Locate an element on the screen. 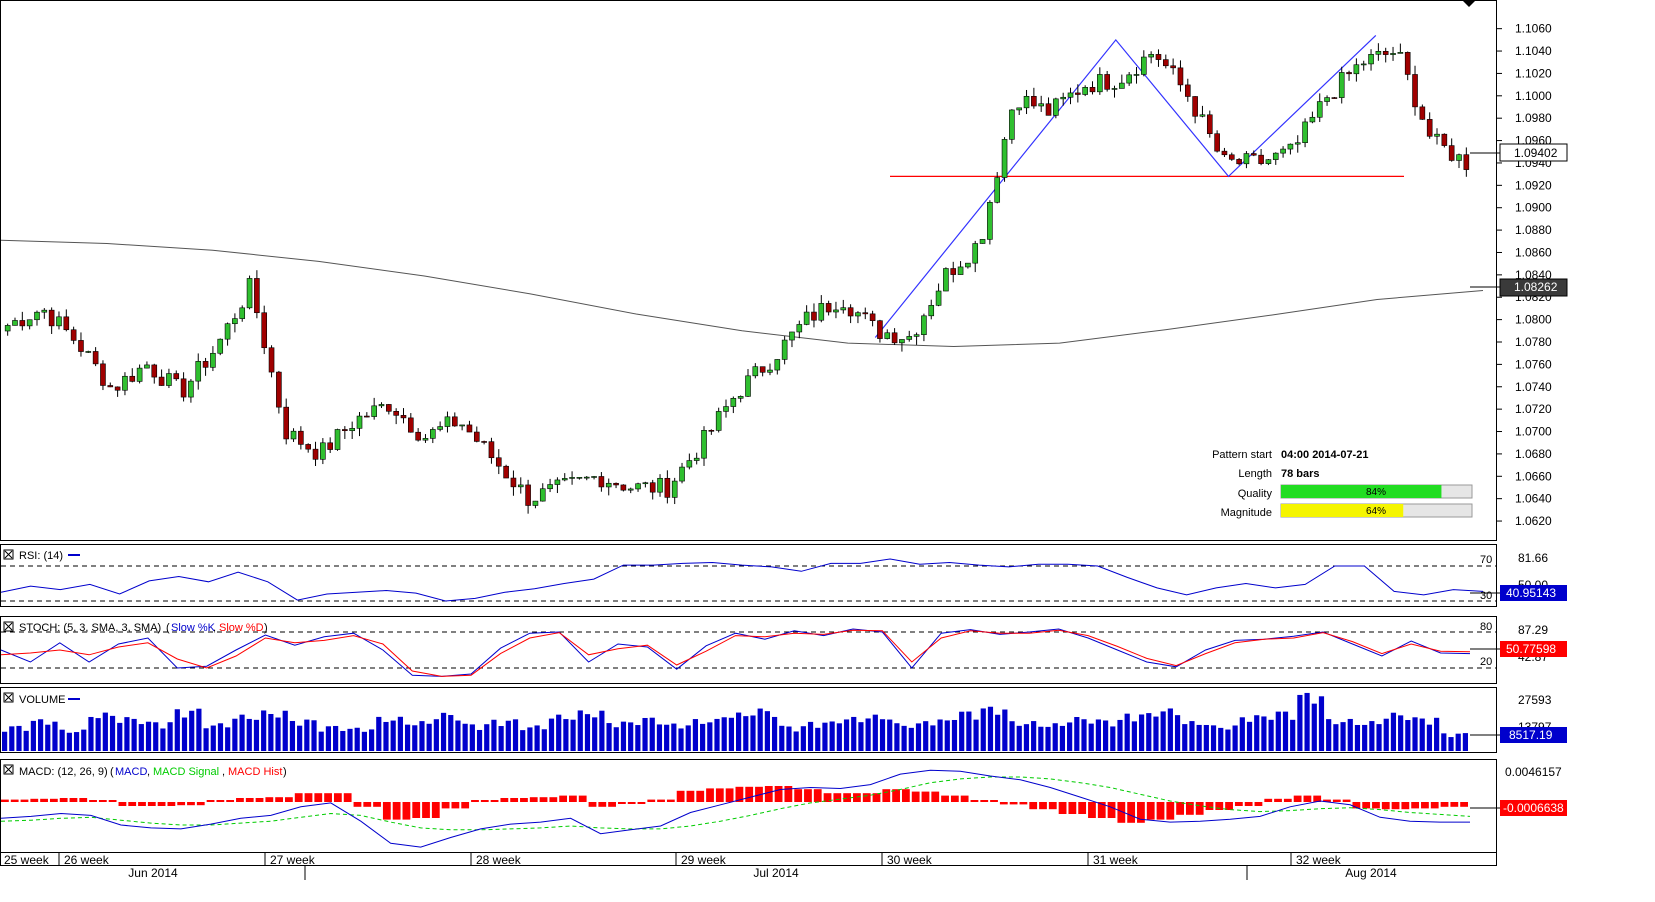  week-label-31: 31 week is located at coordinates (1116, 860).